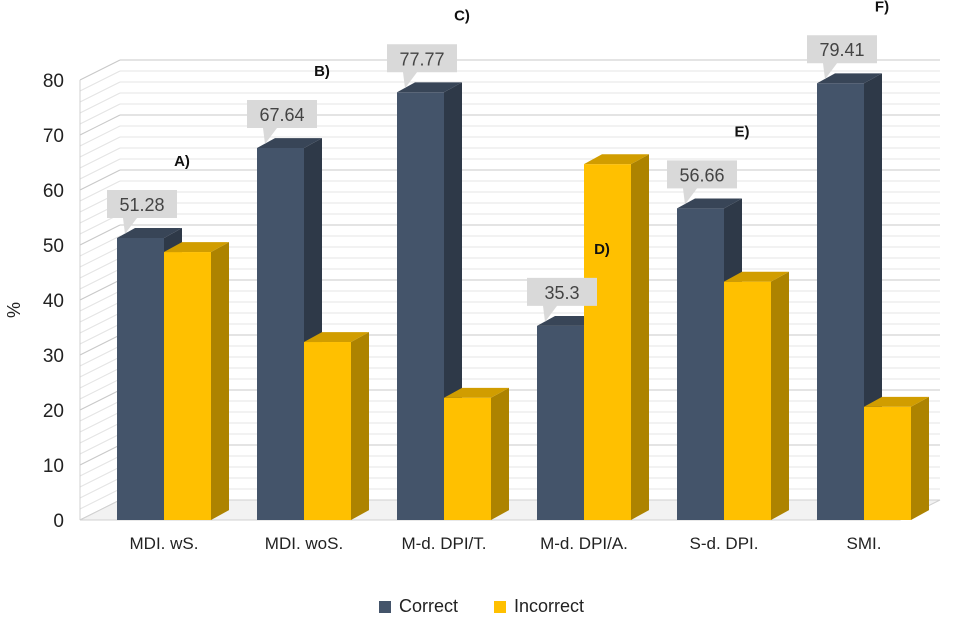 The width and height of the screenshot is (954, 620). What do you see at coordinates (742, 131) in the screenshot?
I see `annotation-label: E)` at bounding box center [742, 131].